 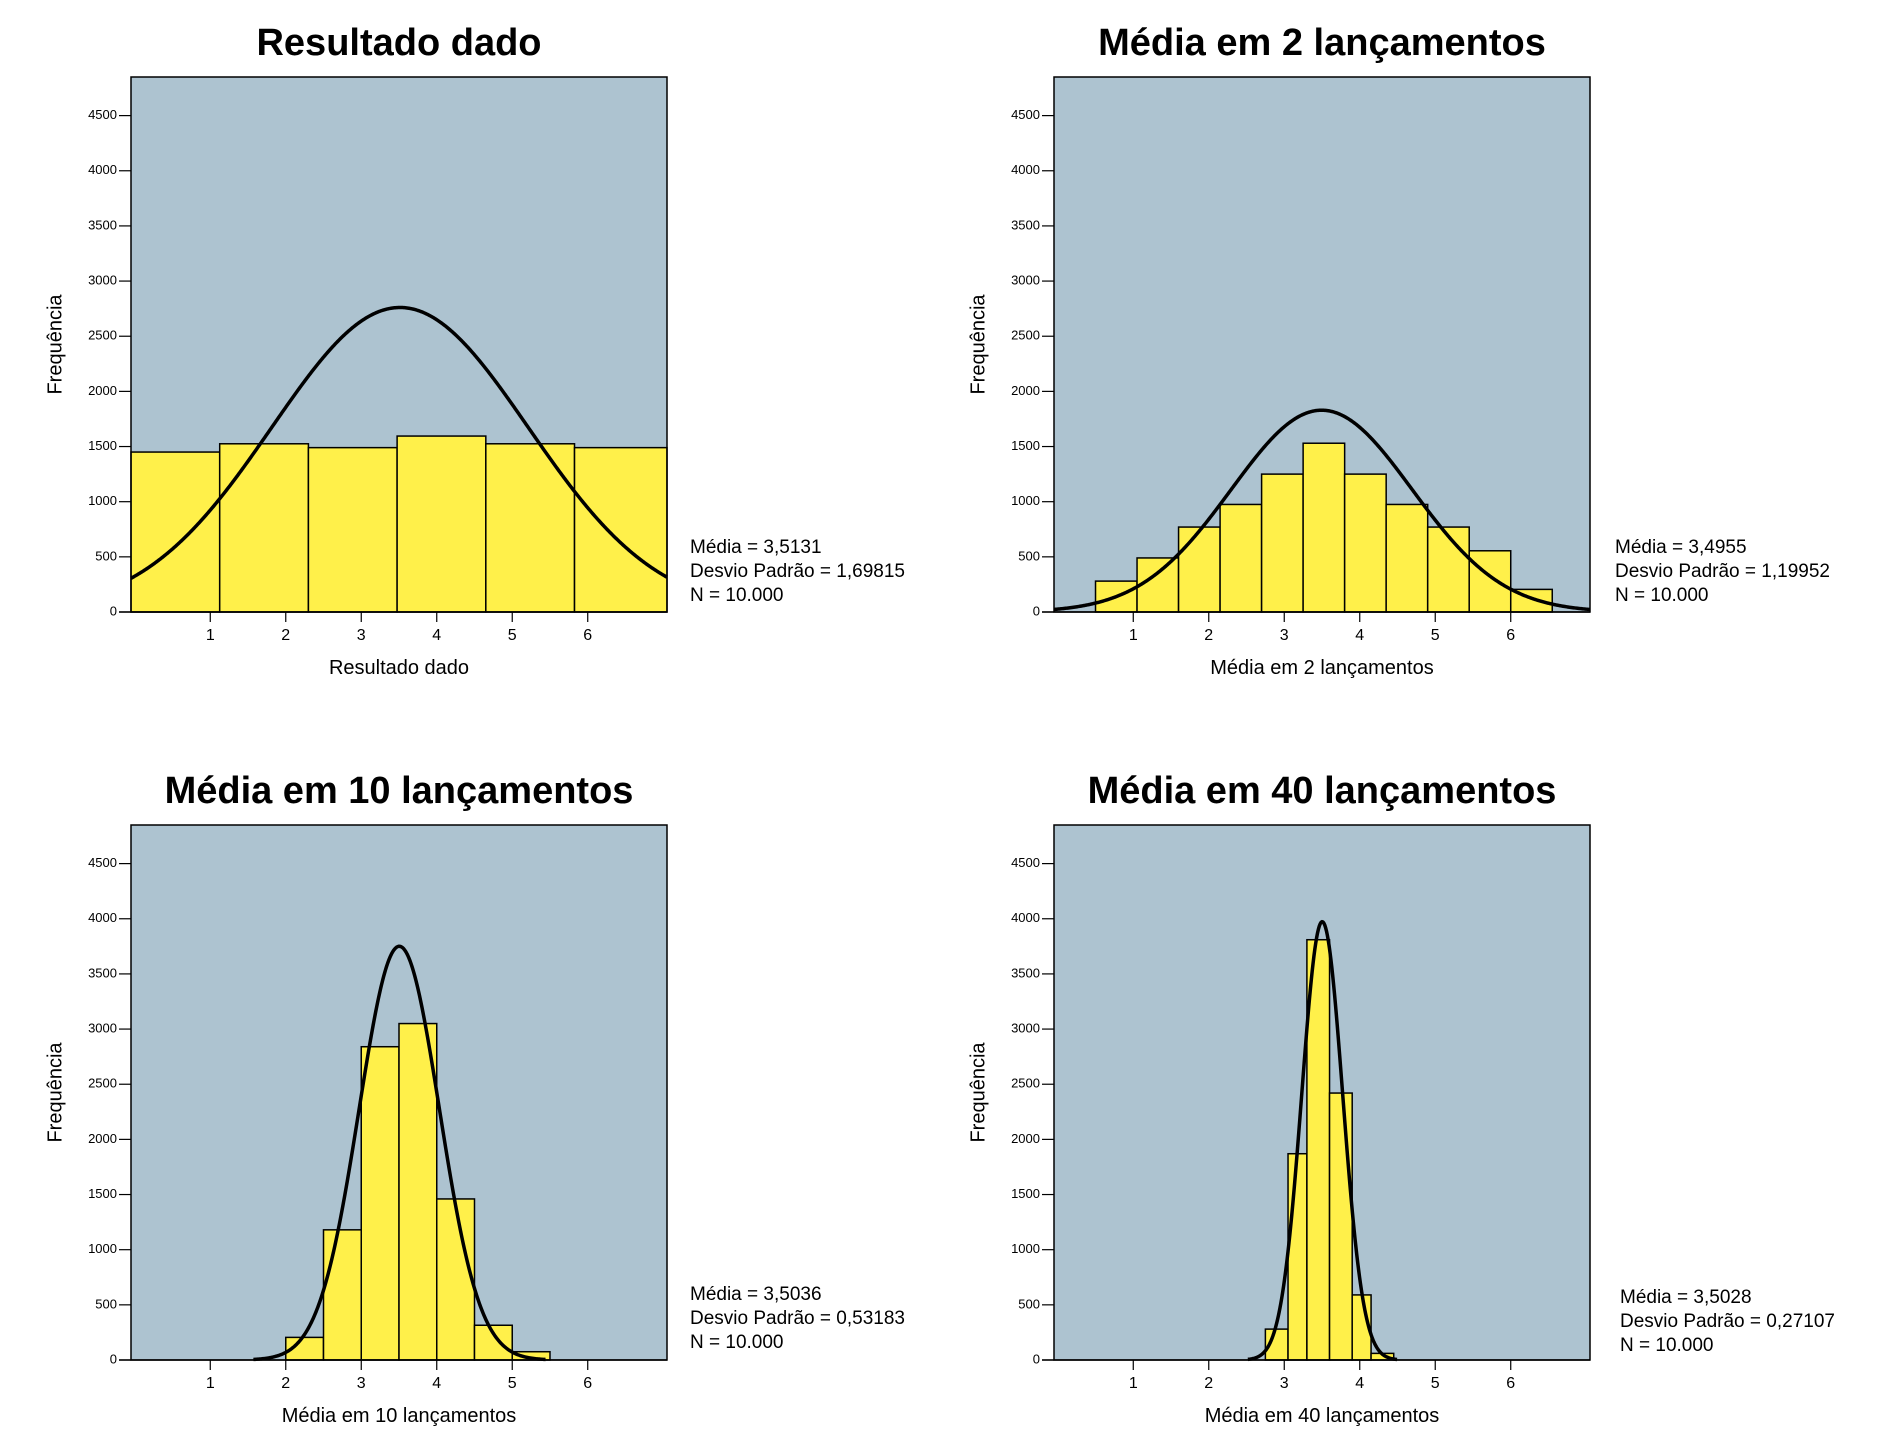 What do you see at coordinates (1322, 43) in the screenshot?
I see `chart-title: Média em 2 lançamentos` at bounding box center [1322, 43].